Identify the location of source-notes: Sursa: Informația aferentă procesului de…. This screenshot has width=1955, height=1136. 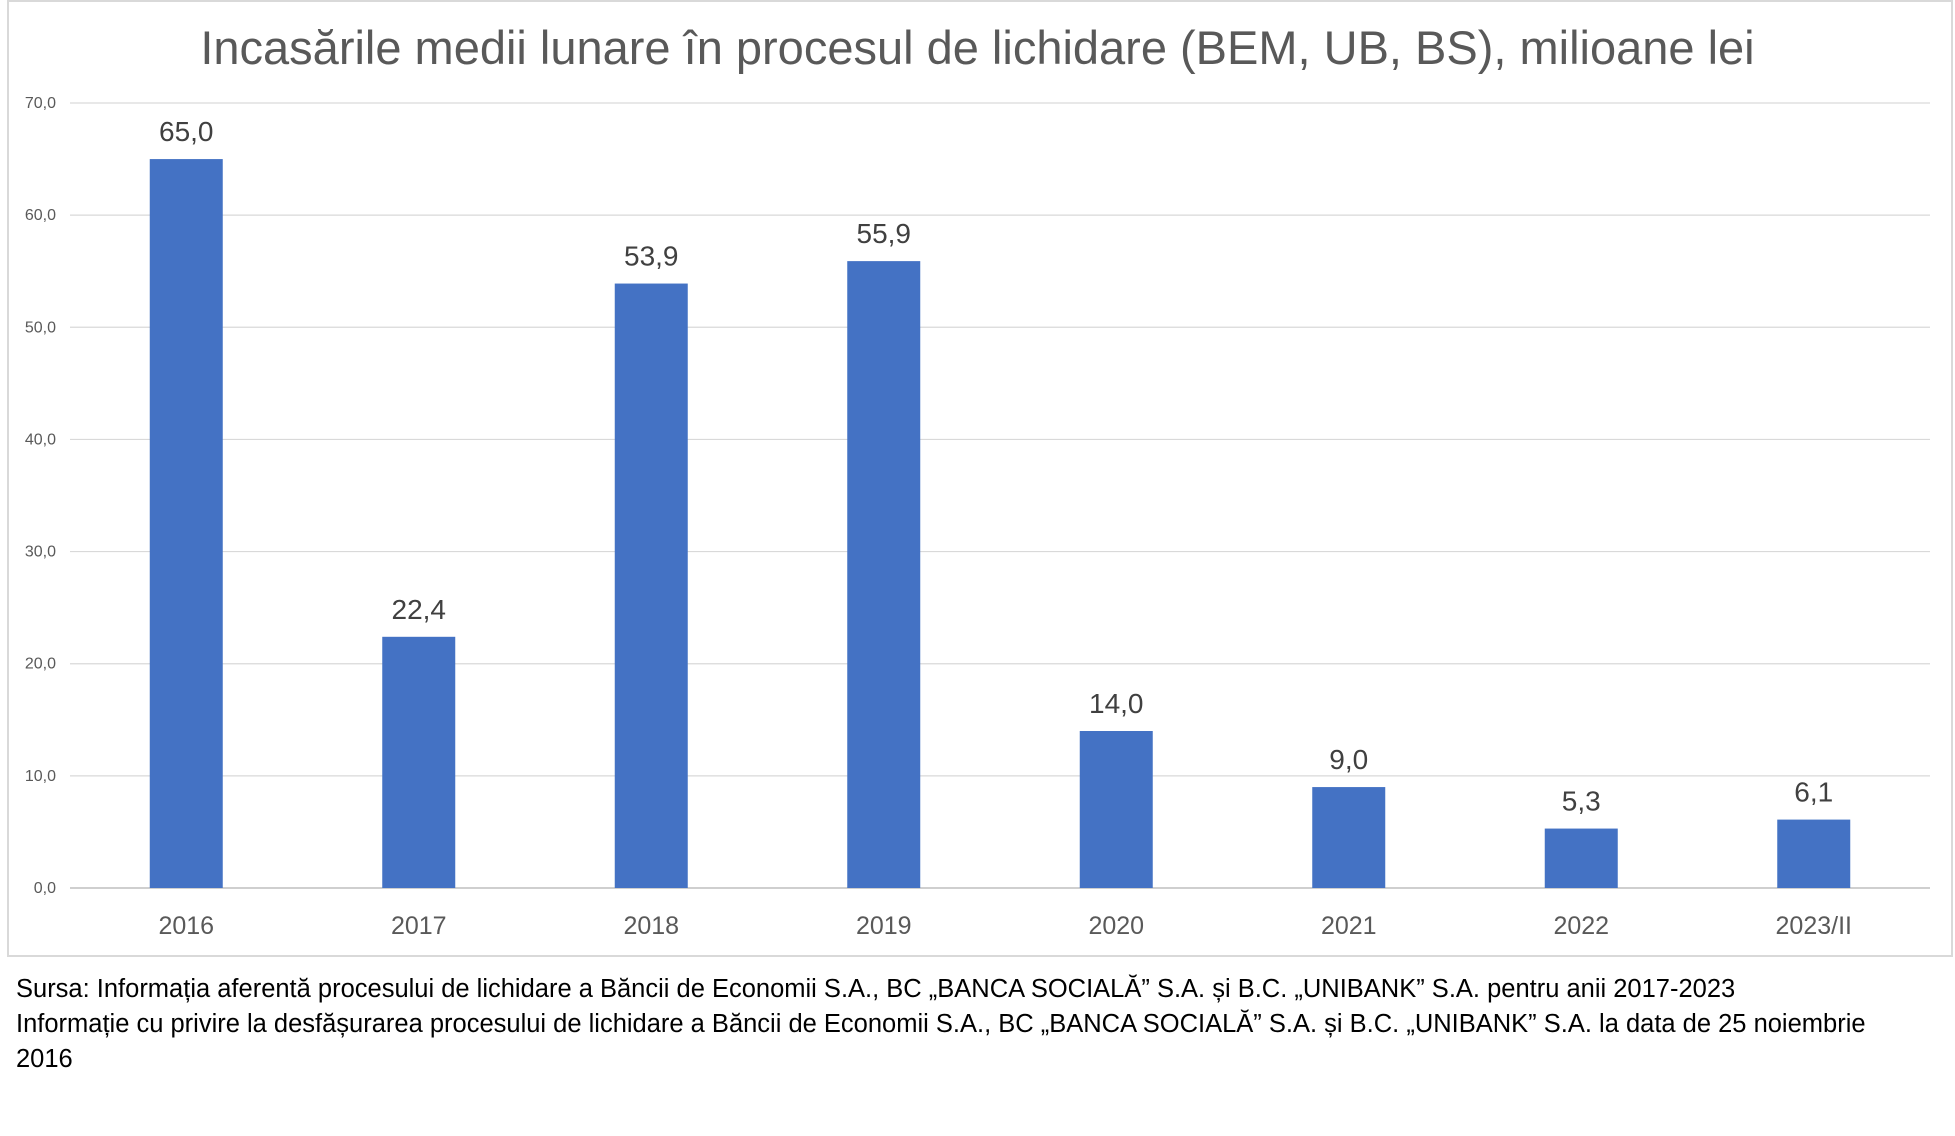
(971, 1024).